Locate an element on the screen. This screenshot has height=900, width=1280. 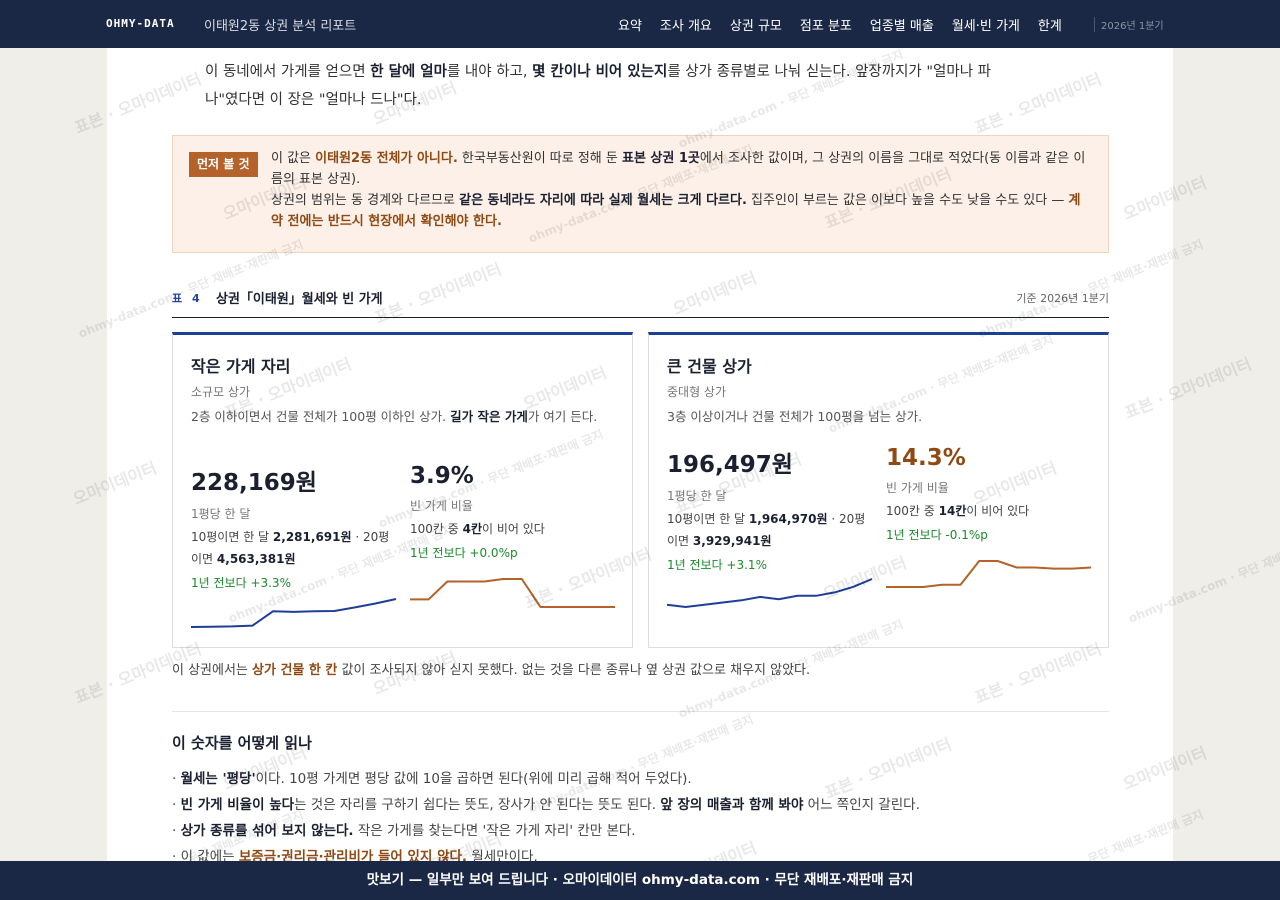
nav-item: 한계 is located at coordinates (1049, 26).